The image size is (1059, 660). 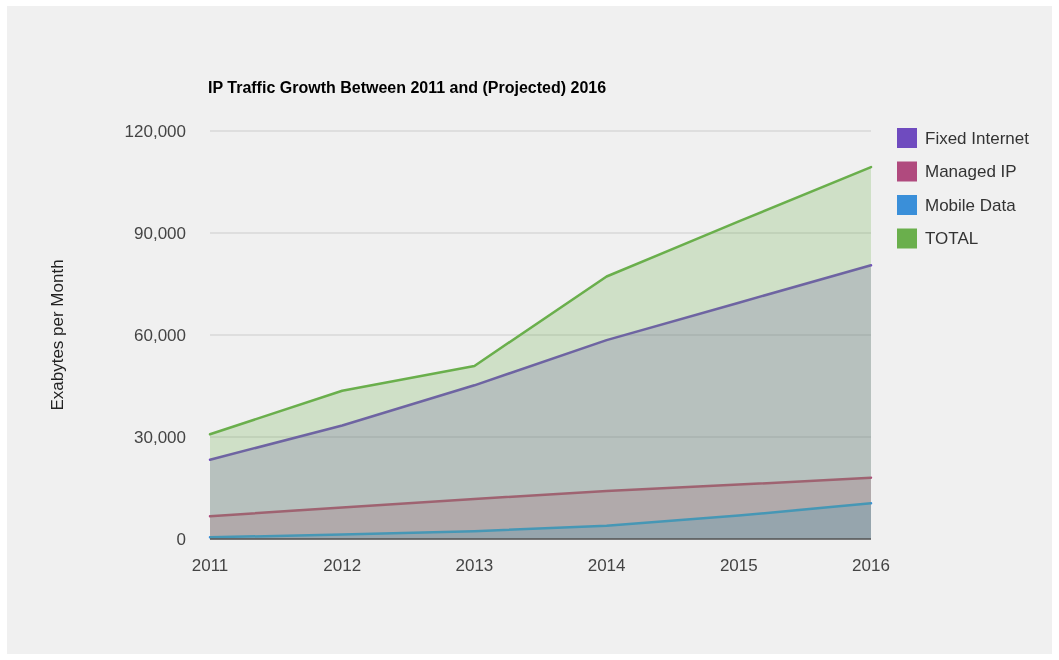 I want to click on x-tick-label: 2012, so click(x=342, y=565).